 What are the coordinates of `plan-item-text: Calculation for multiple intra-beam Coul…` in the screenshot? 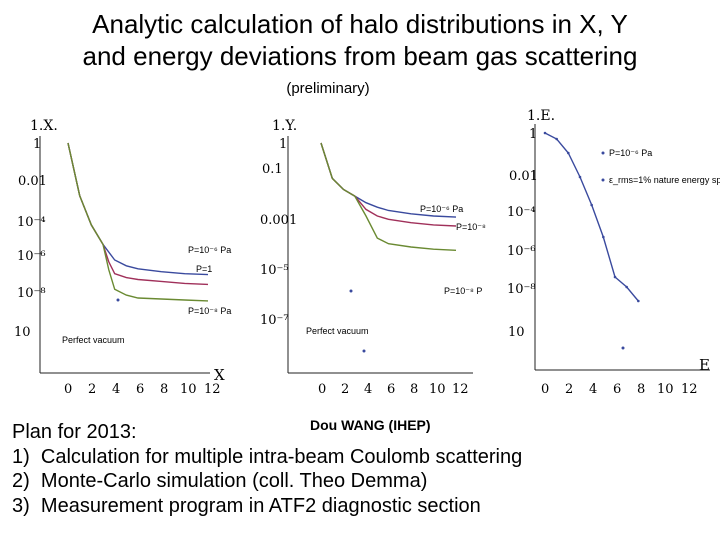 It's located at (281, 456).